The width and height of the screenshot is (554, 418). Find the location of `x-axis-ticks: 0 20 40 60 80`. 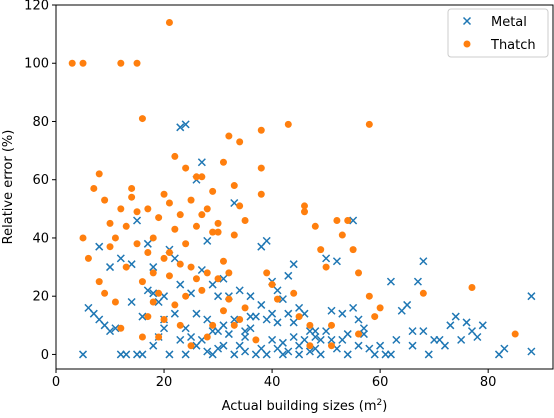

x-axis-ticks: 0 20 40 60 80 is located at coordinates (274, 379).